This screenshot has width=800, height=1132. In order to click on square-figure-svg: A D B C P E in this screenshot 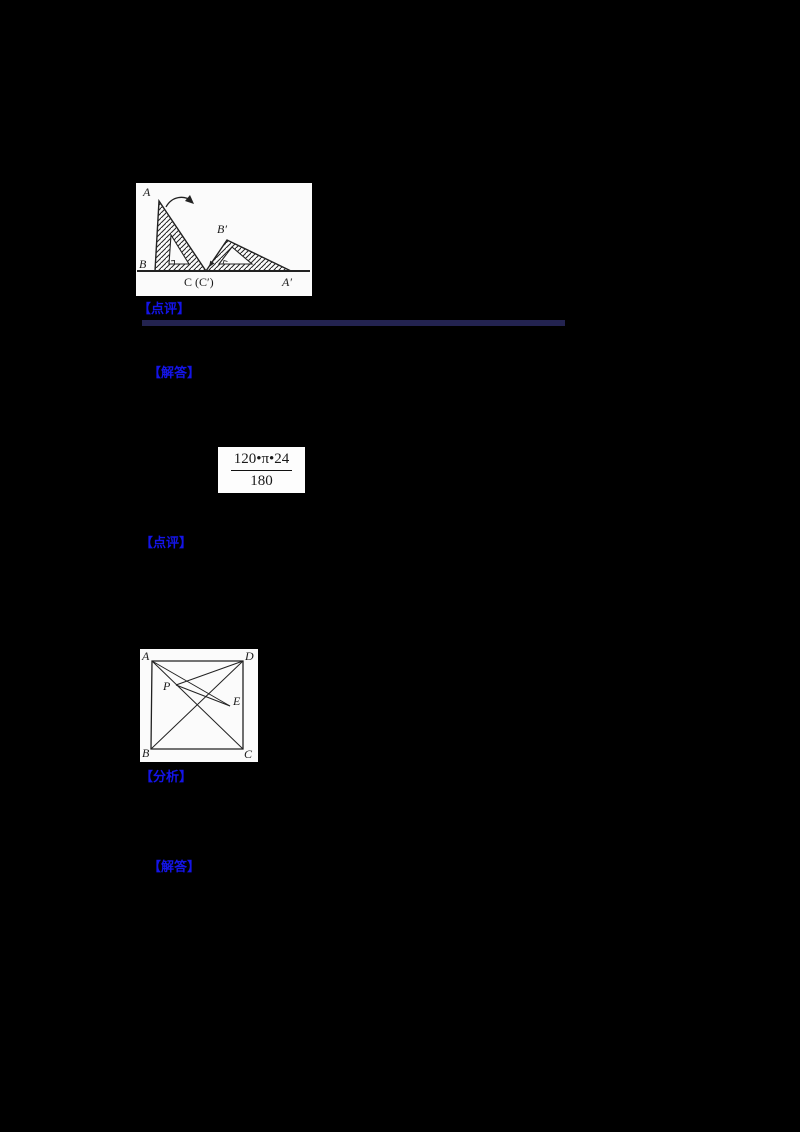, I will do `click(197, 705)`.